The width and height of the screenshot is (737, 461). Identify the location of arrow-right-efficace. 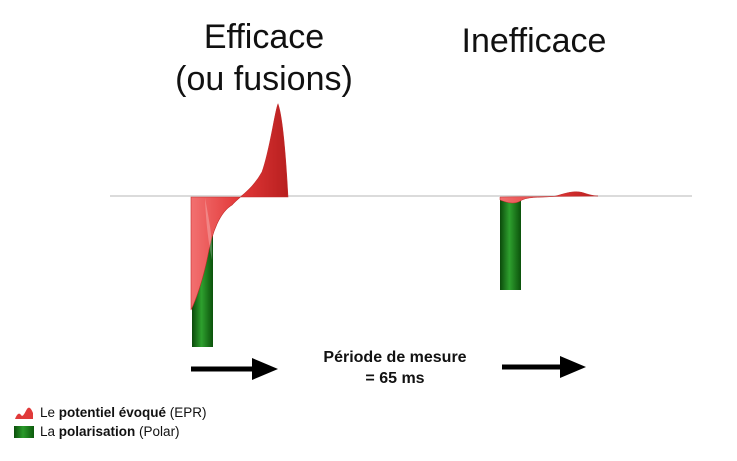
(234, 369).